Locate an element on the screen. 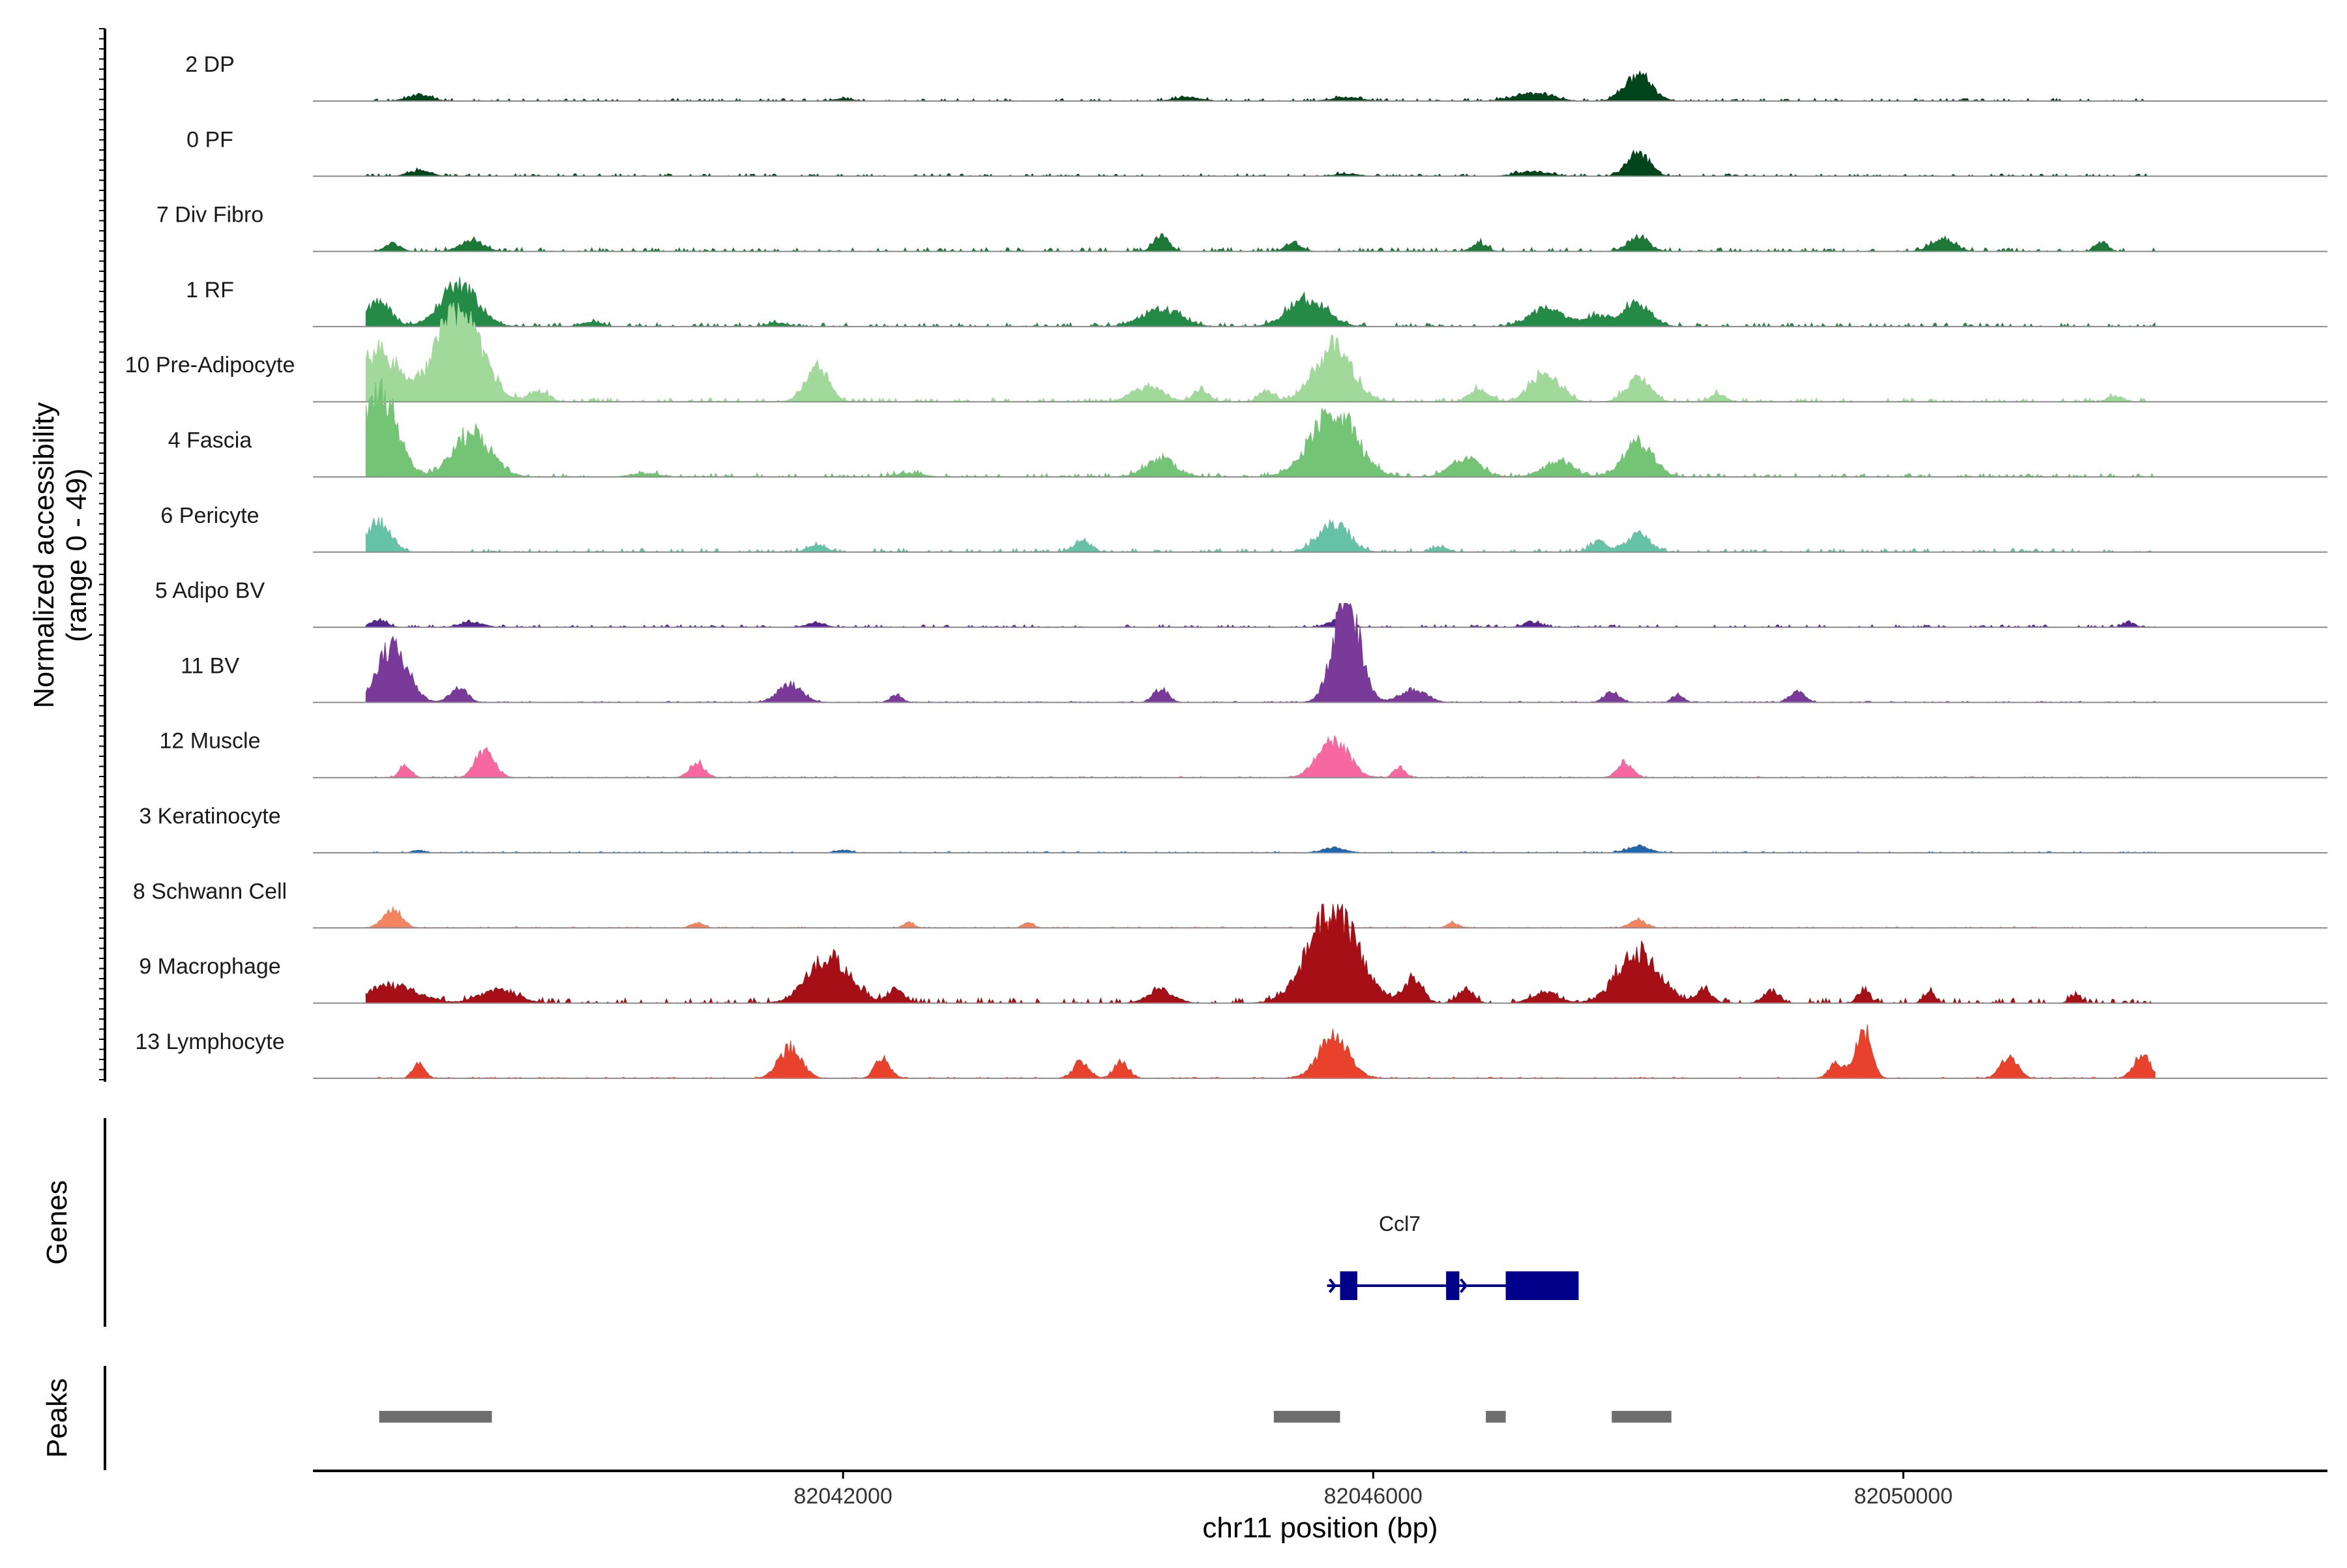  peaks-panel: Peaks is located at coordinates (856, 1418).